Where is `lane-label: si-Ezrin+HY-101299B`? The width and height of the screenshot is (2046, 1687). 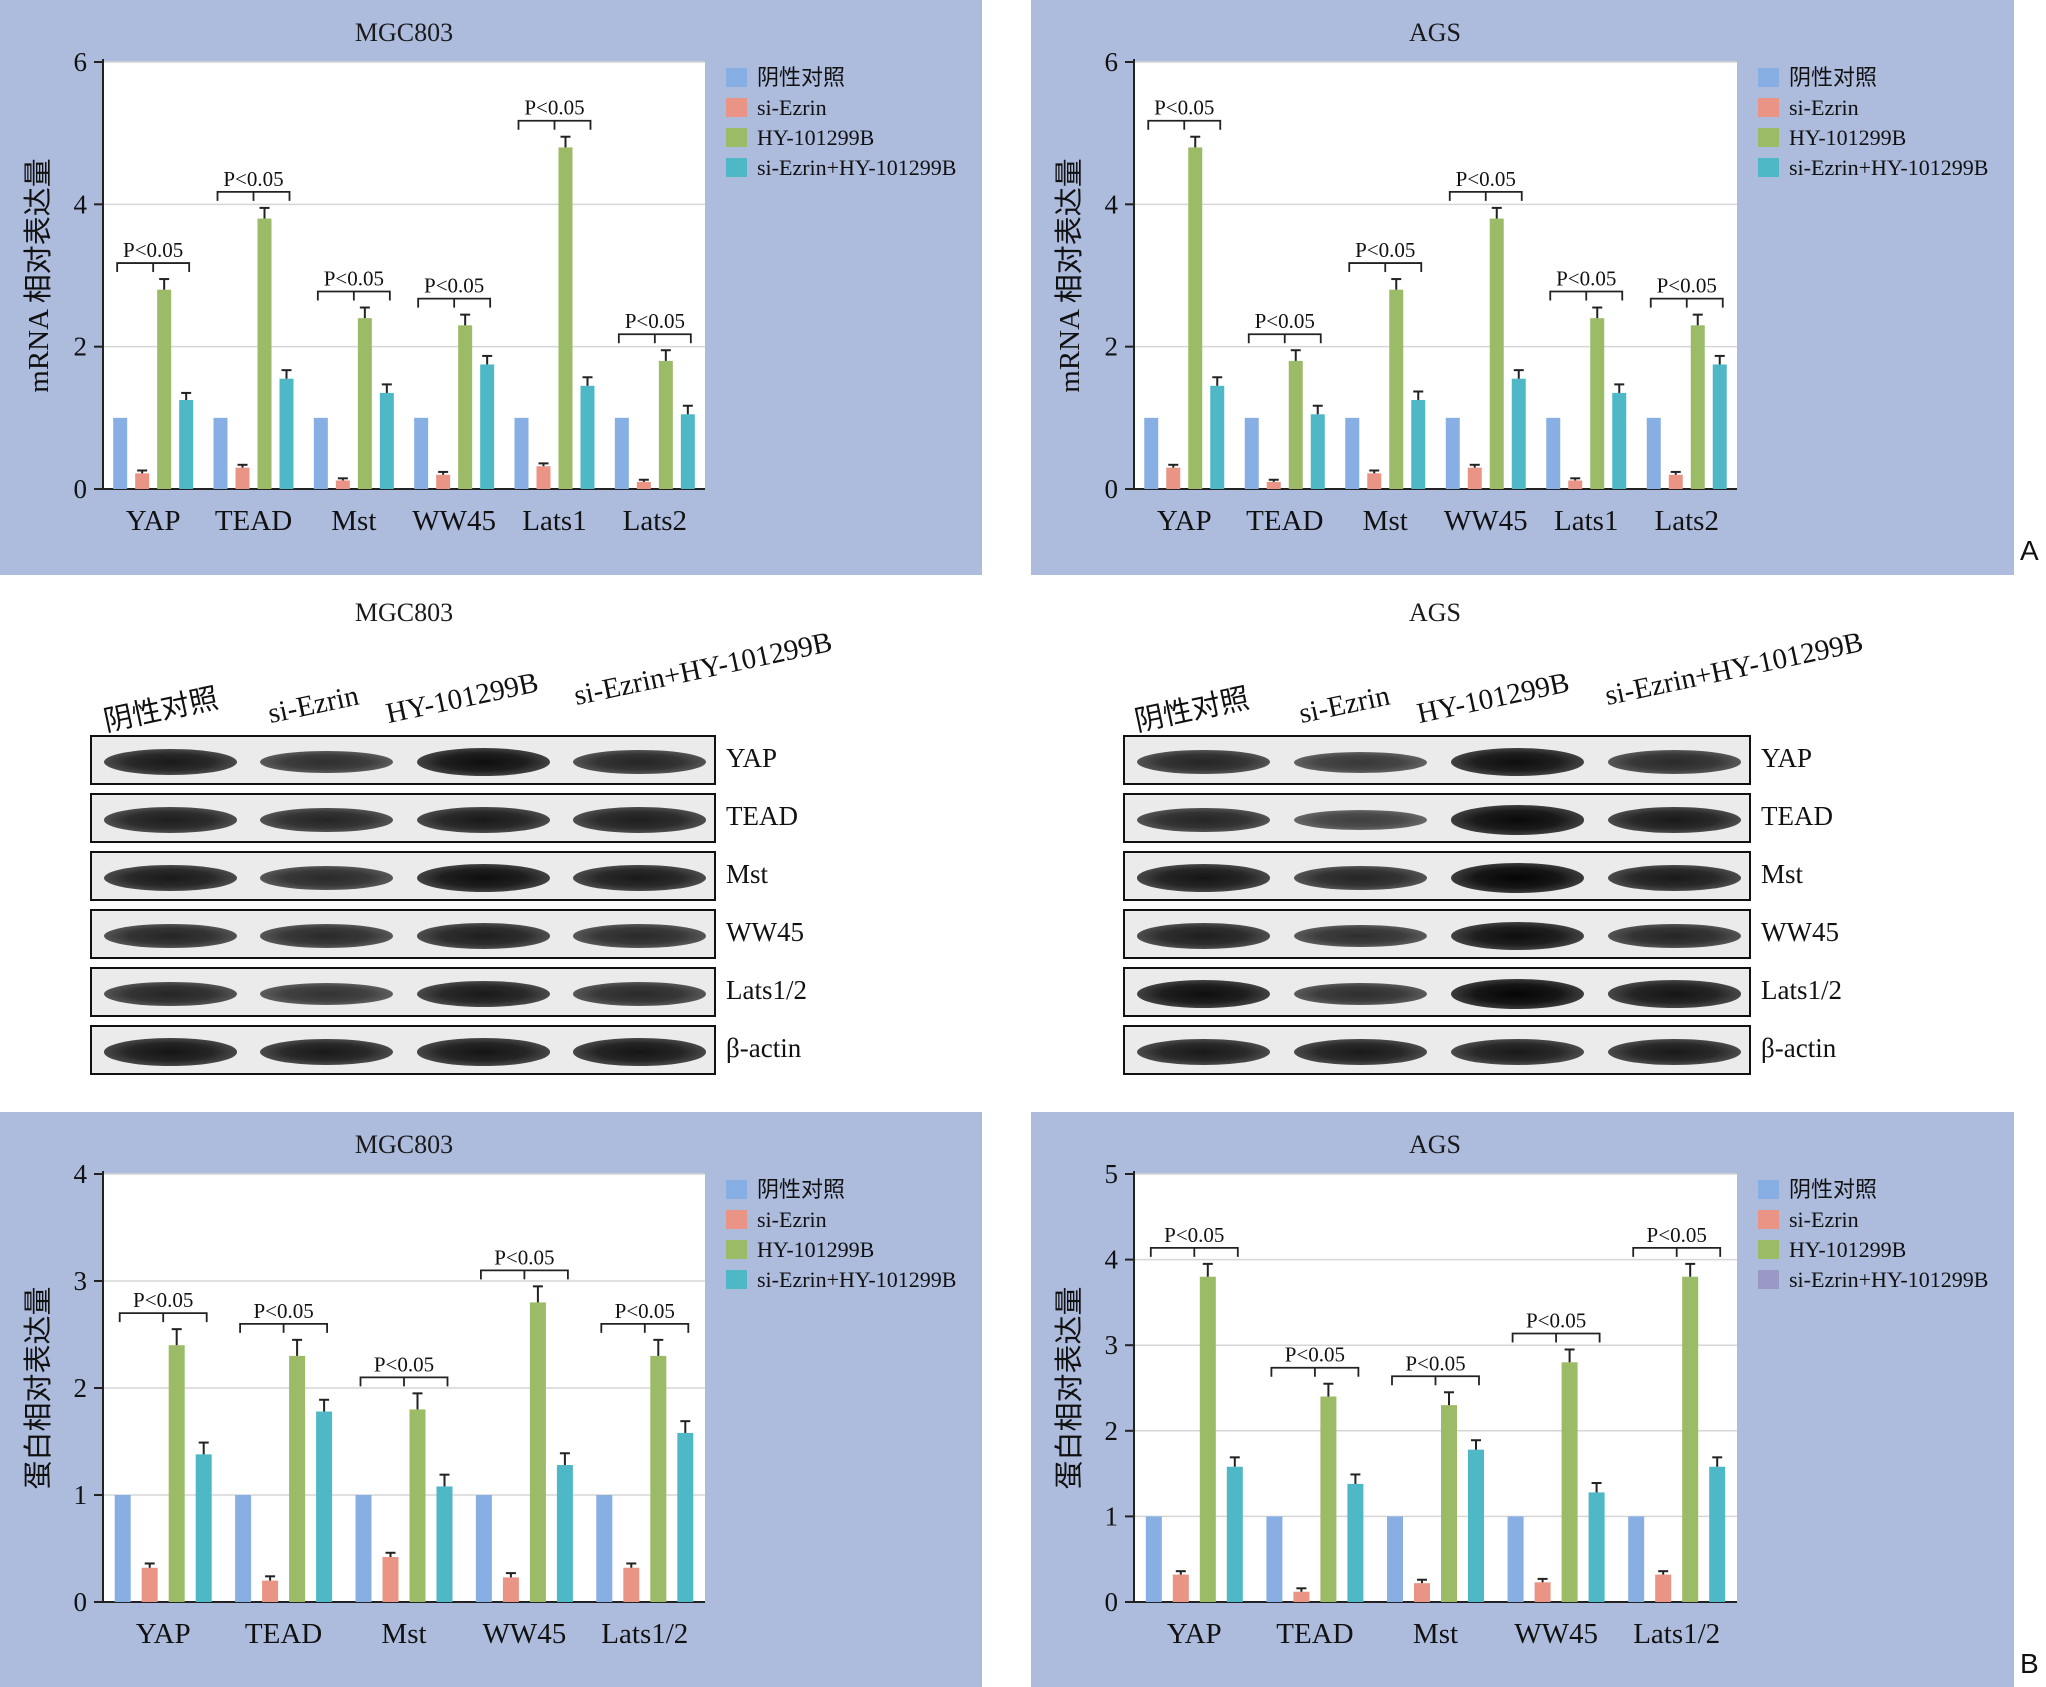 lane-label: si-Ezrin+HY-101299B is located at coordinates (703, 669).